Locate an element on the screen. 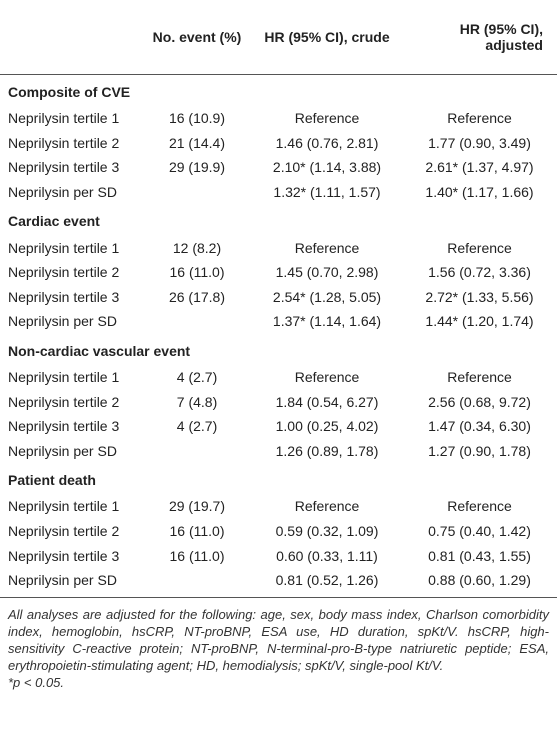 This screenshot has height=739, width=557. section-title: Patient death is located at coordinates (52, 480).